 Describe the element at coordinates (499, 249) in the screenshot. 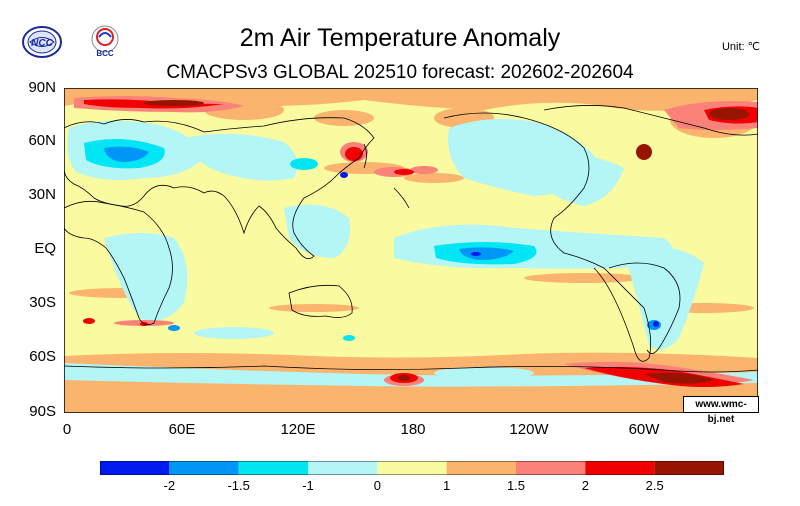

I see `cool-anomaly-extreme` at that location.